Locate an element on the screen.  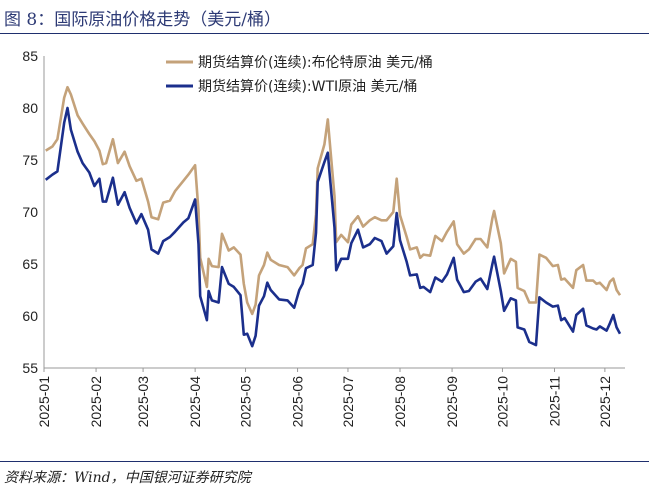
x-tick-label: 2025-03 is located at coordinates (143, 402).